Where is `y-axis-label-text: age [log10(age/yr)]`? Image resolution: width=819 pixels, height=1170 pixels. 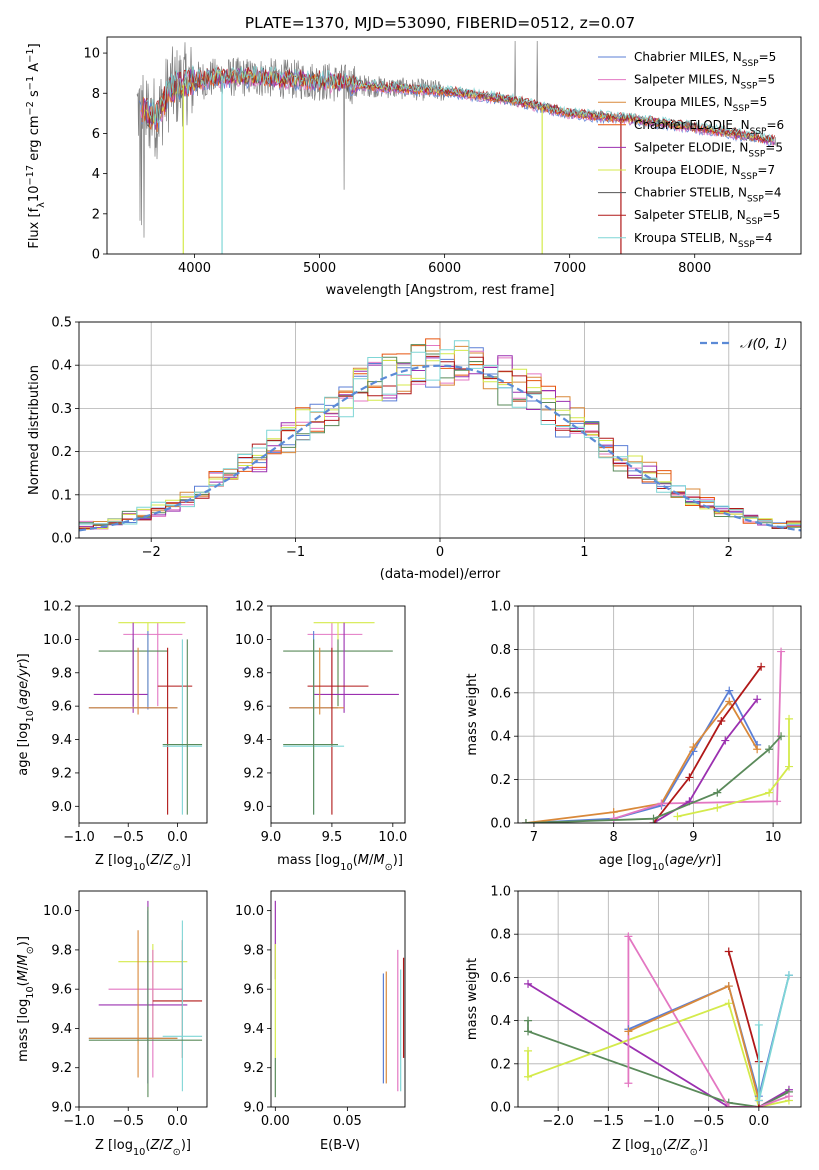
y-axis-label-text: age [log10(age/yr)] is located at coordinates (26, 714).